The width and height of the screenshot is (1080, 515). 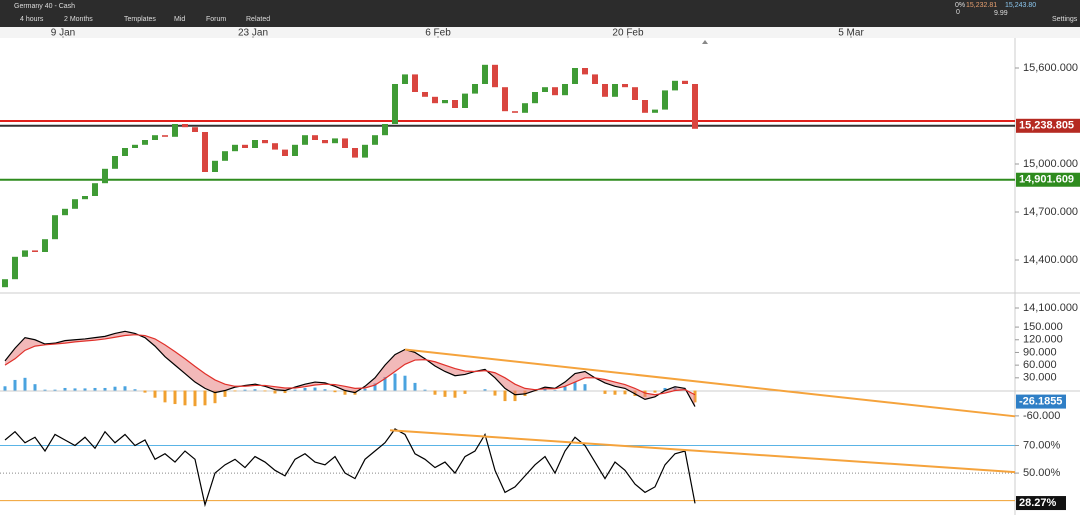 What do you see at coordinates (45, 6) in the screenshot?
I see `instrument: Germany 40 - Cash` at bounding box center [45, 6].